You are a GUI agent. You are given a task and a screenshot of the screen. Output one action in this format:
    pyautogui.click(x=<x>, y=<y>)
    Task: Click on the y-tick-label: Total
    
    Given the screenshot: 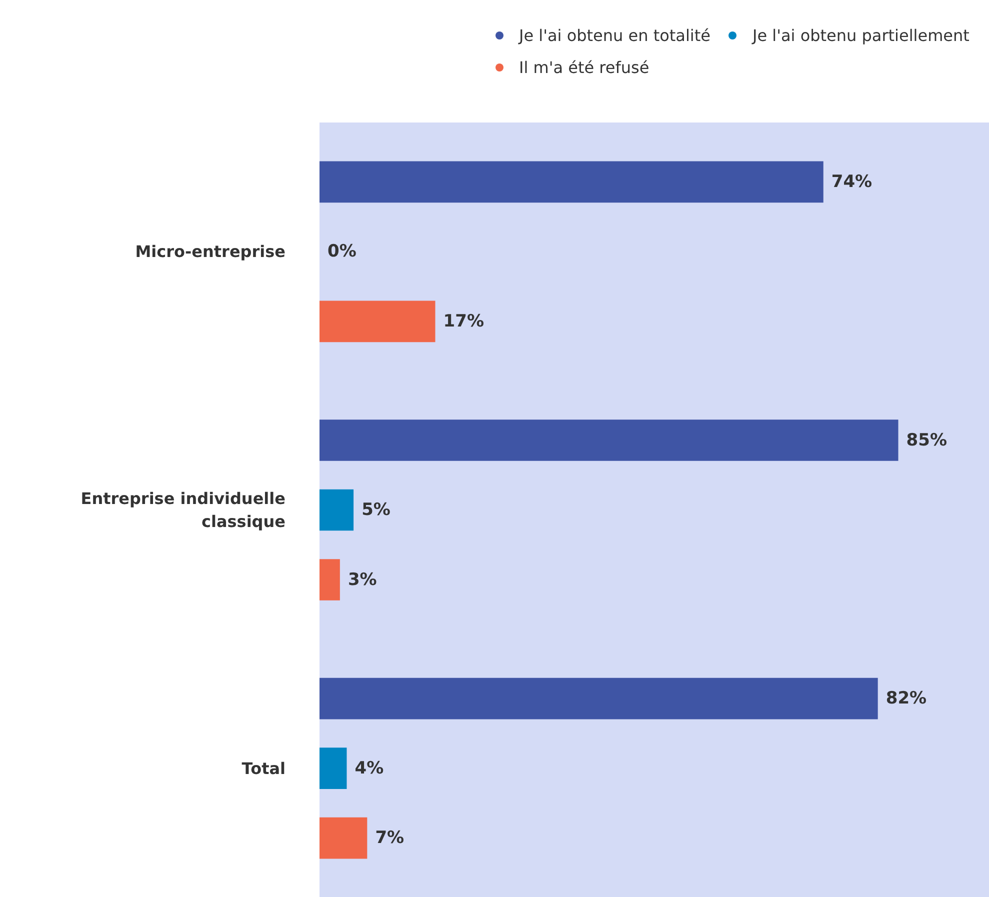 What is the action you would take?
    pyautogui.click(x=264, y=768)
    